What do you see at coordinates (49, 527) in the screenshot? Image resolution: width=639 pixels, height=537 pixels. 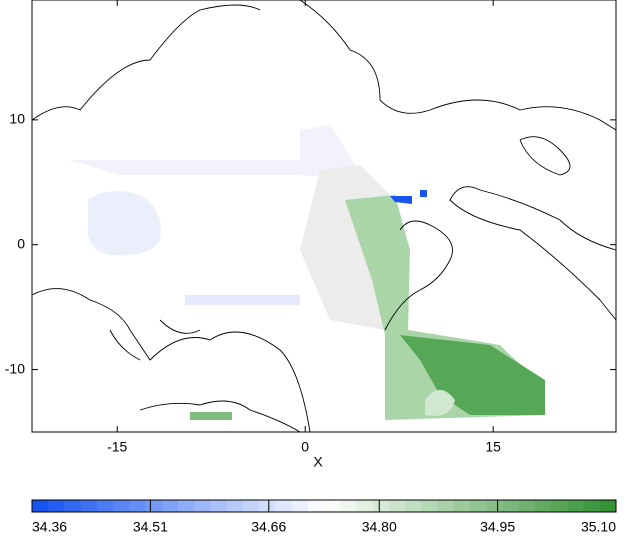 I see `colorbar-tick-label: 34.36` at bounding box center [49, 527].